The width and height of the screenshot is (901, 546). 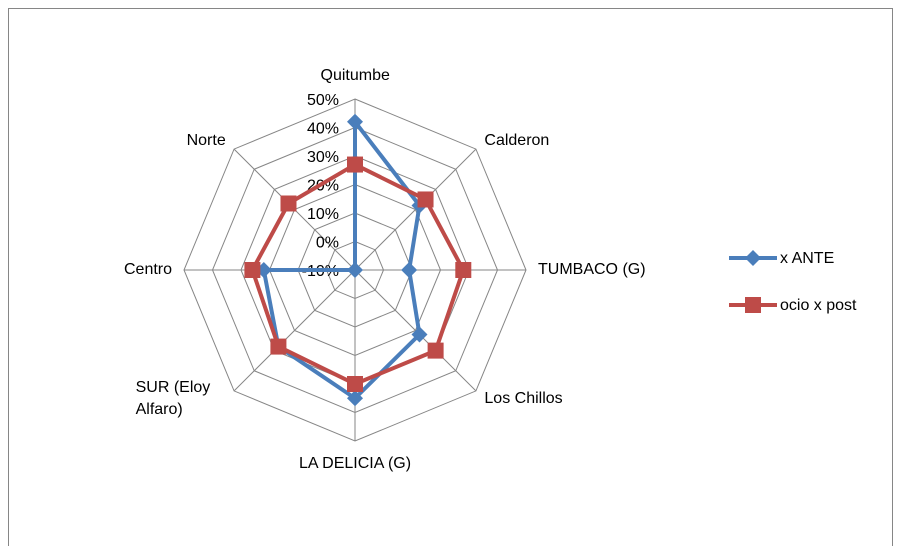 I want to click on y-tick-label: 10%, so click(x=323, y=214).